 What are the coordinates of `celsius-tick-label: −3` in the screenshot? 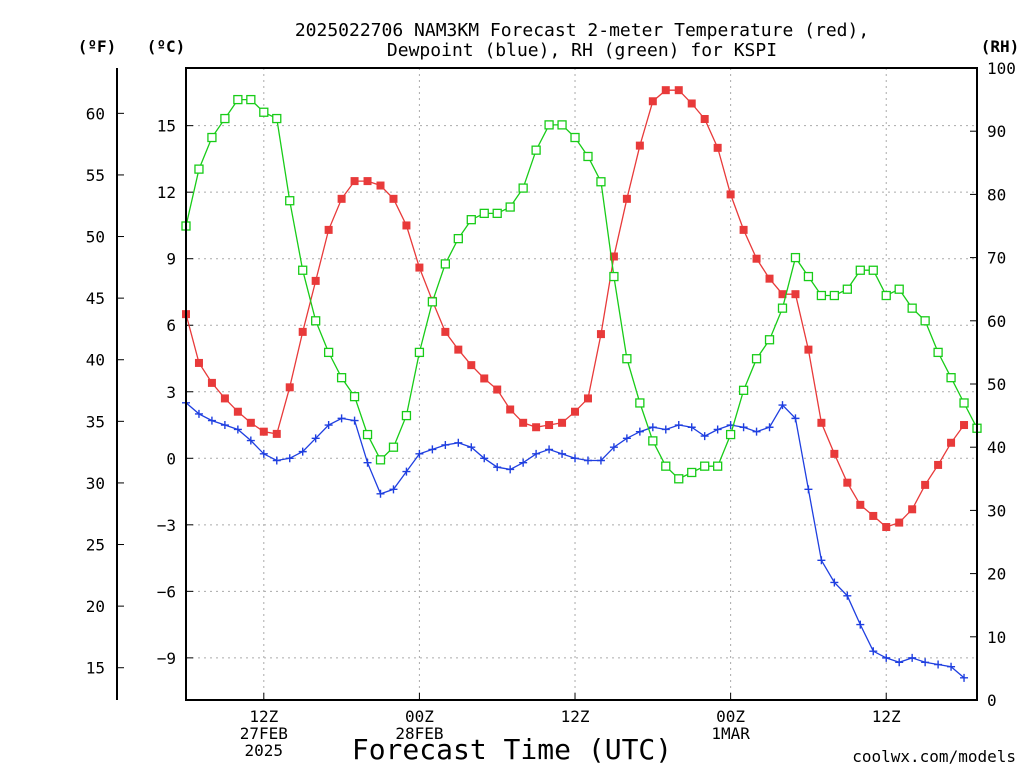 It's located at (166, 525).